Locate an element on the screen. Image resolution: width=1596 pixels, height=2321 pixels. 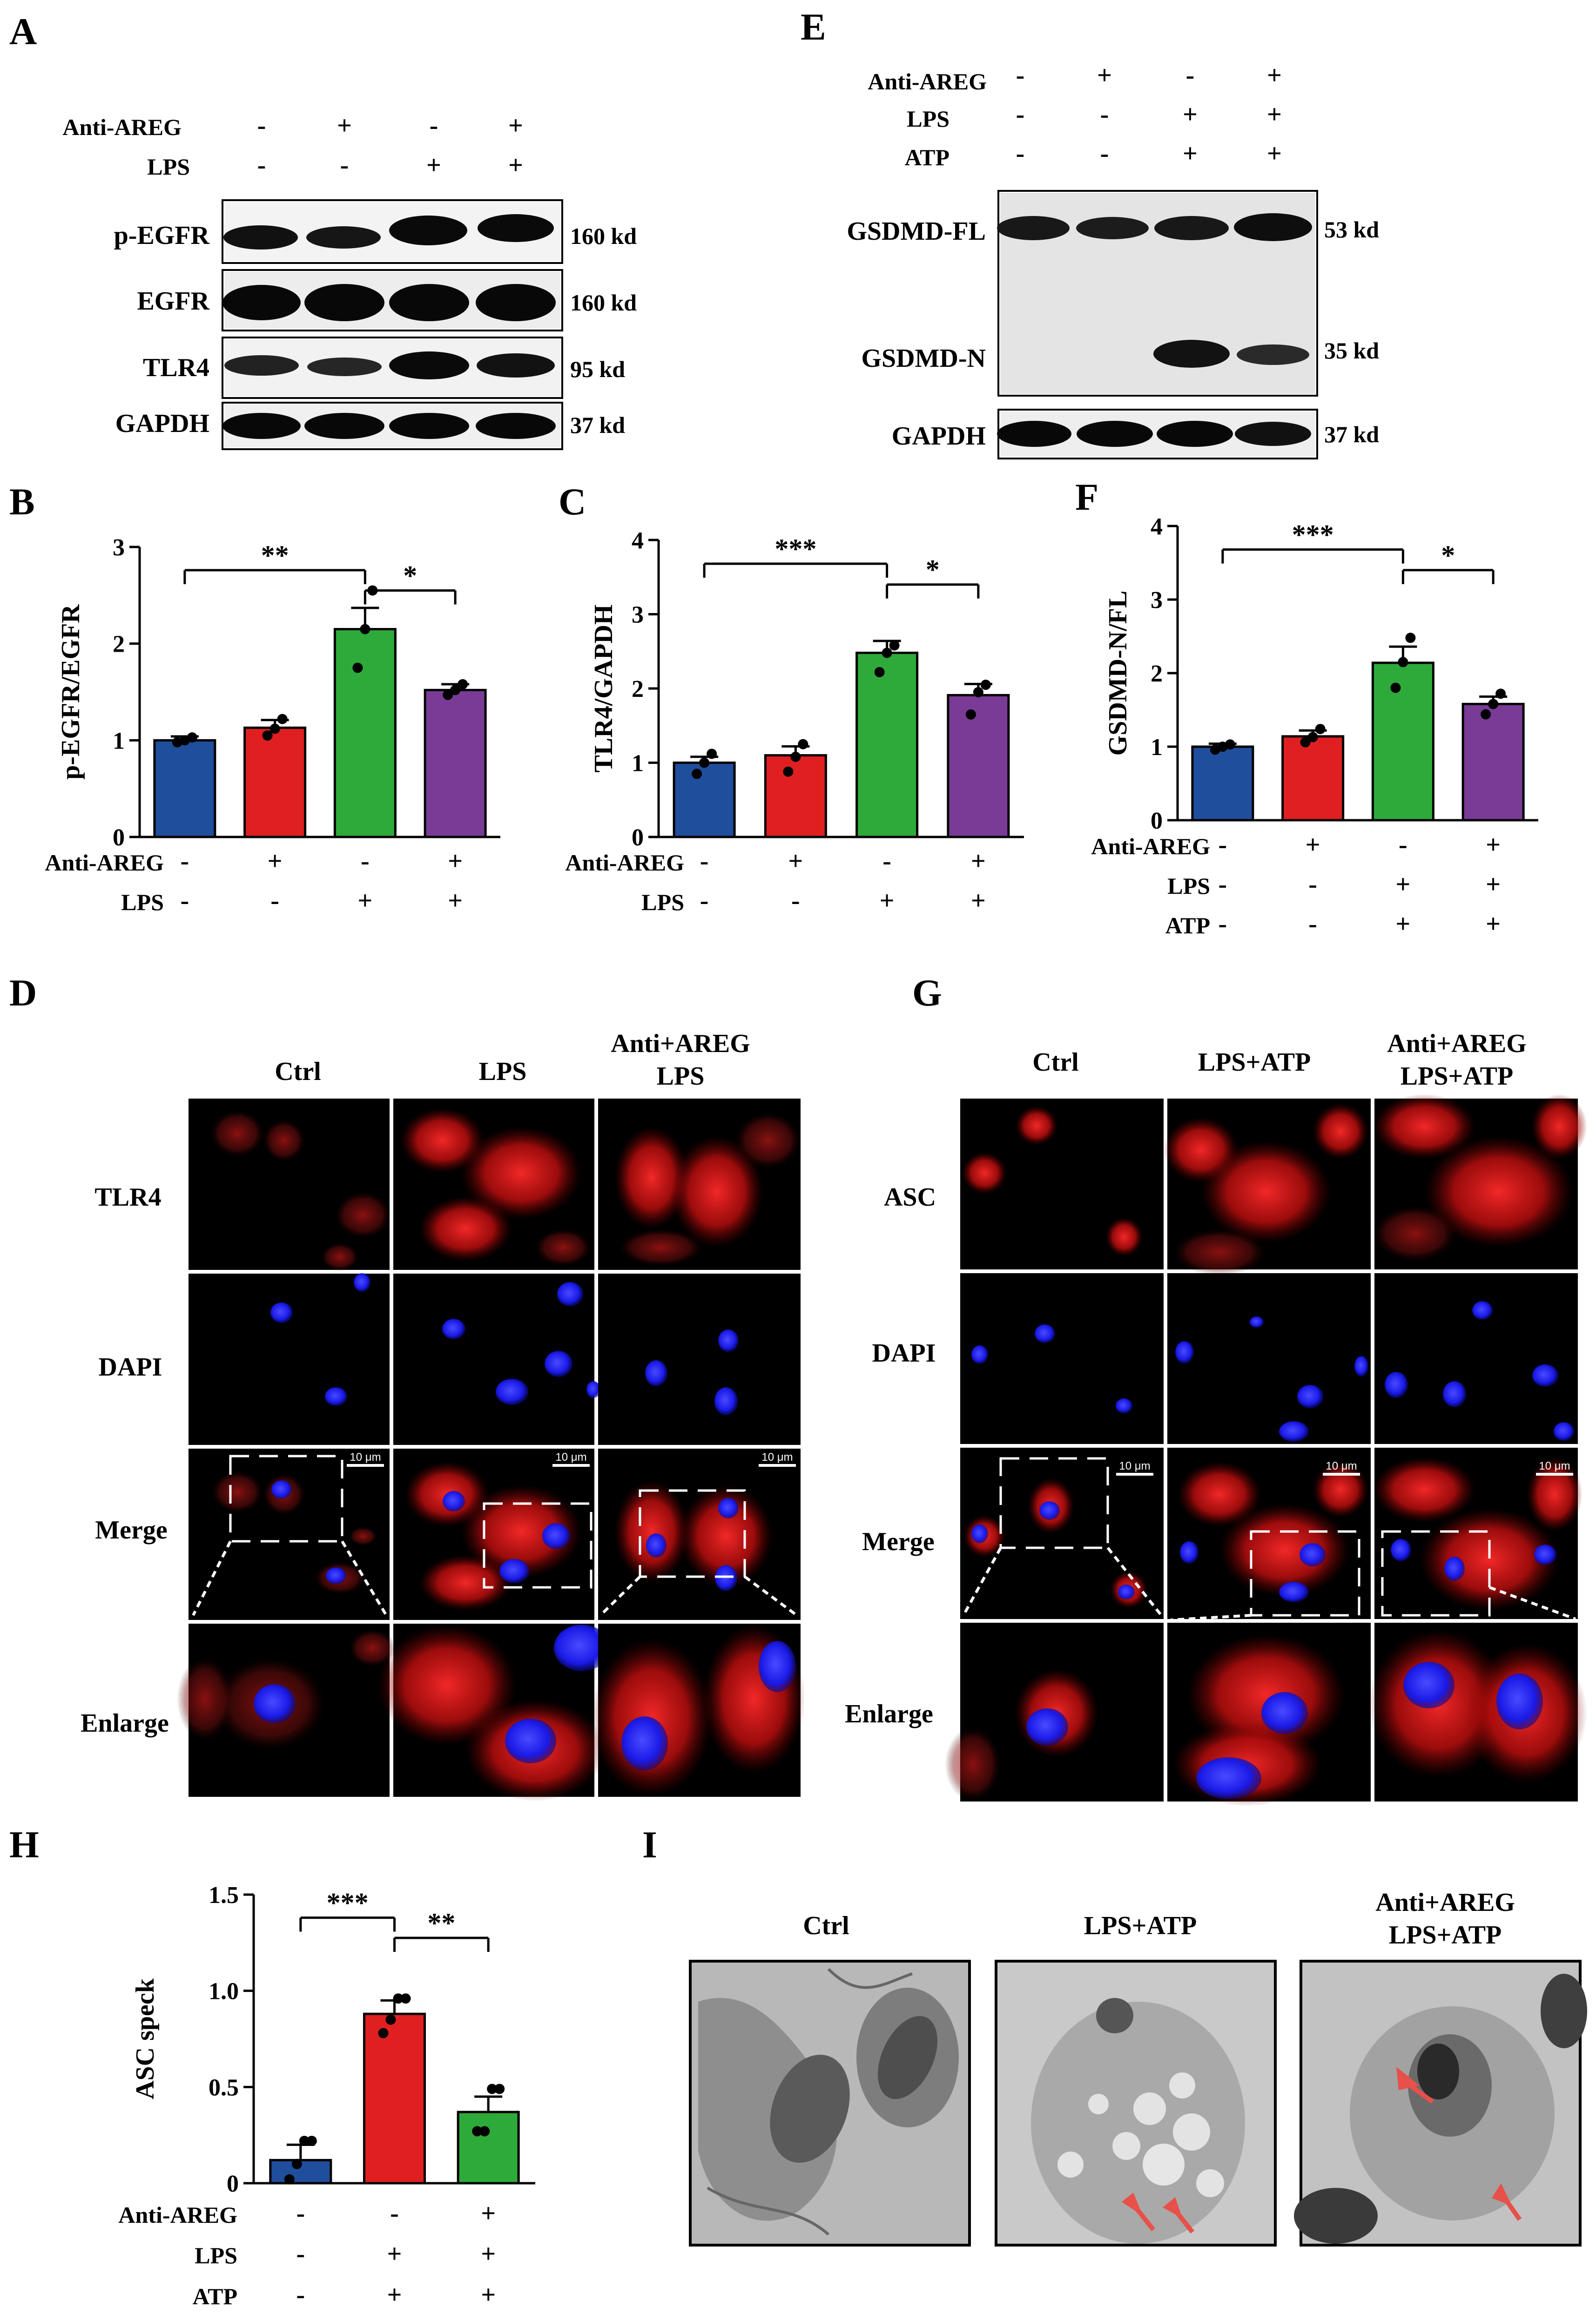
y-tick-label: 1.5 is located at coordinates (224, 1895).